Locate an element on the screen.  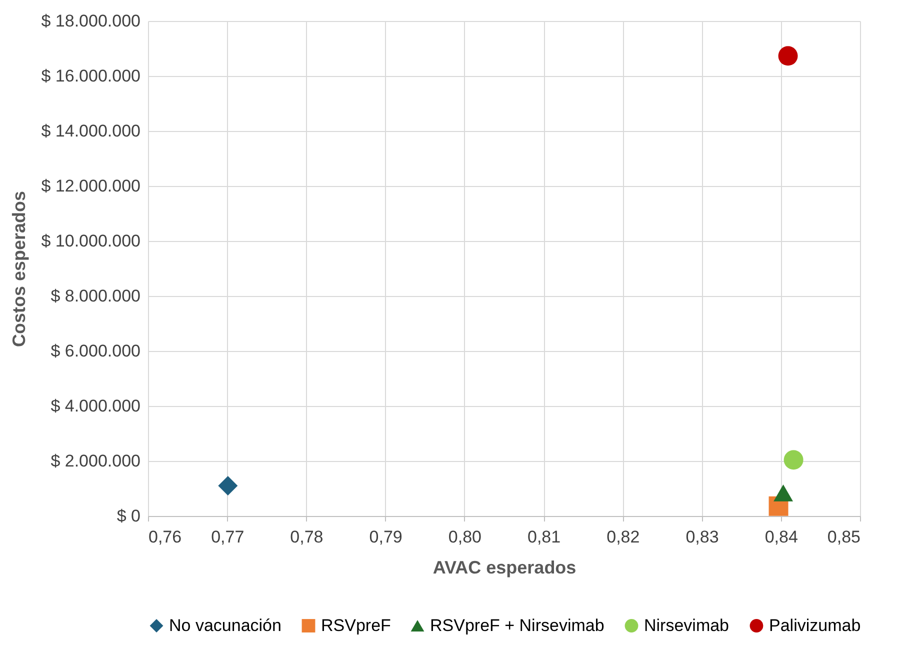
x-tick-label: 0,83 is located at coordinates (702, 537).